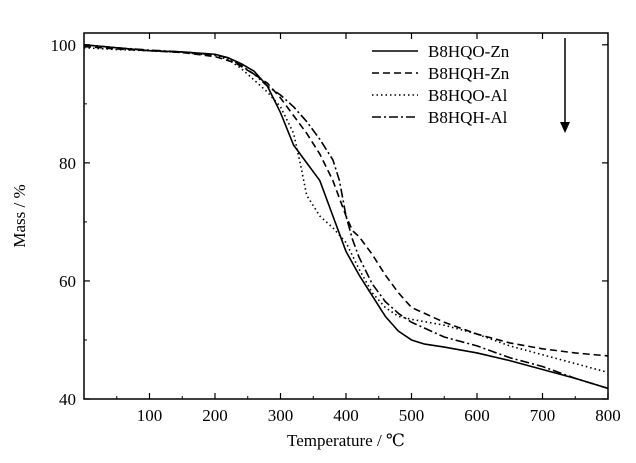 The height and width of the screenshot is (463, 636). What do you see at coordinates (346, 440) in the screenshot?
I see `x-axis-label: Temperature / ℃` at bounding box center [346, 440].